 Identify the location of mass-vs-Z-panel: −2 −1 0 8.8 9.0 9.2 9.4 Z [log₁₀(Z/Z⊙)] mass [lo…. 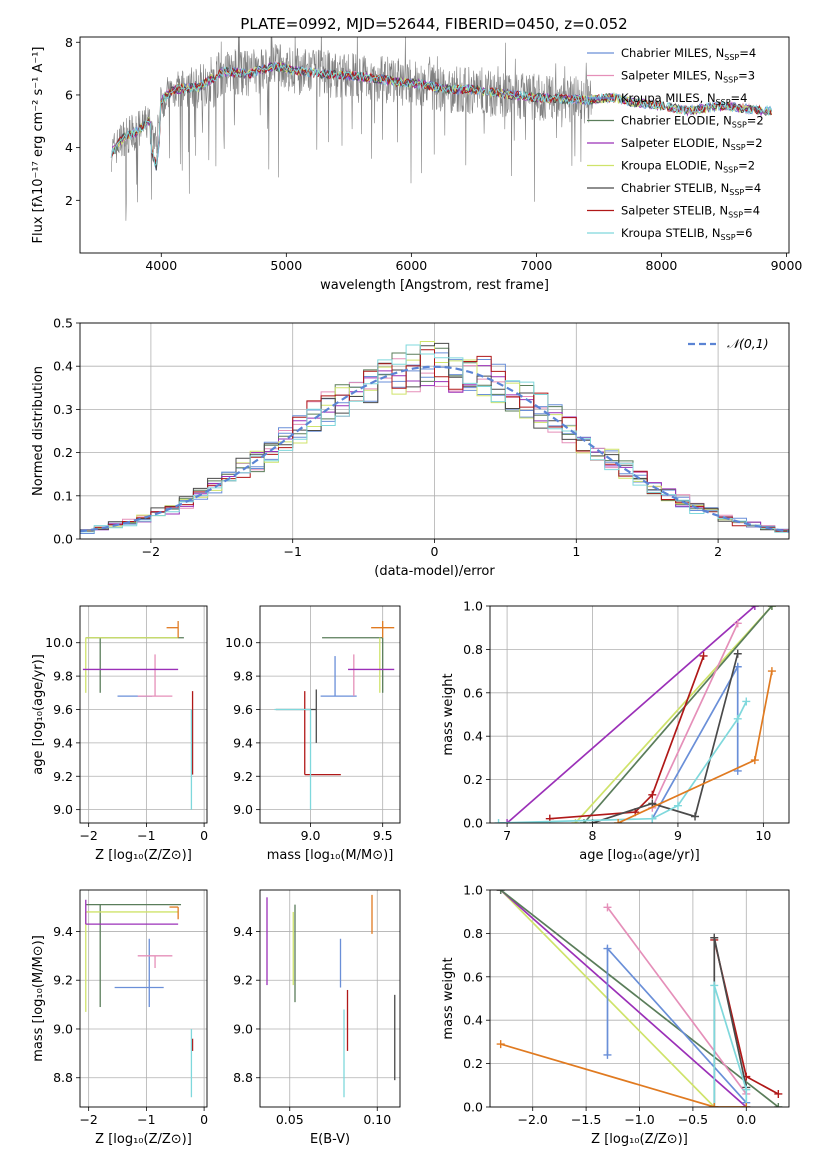
(119, 1018).